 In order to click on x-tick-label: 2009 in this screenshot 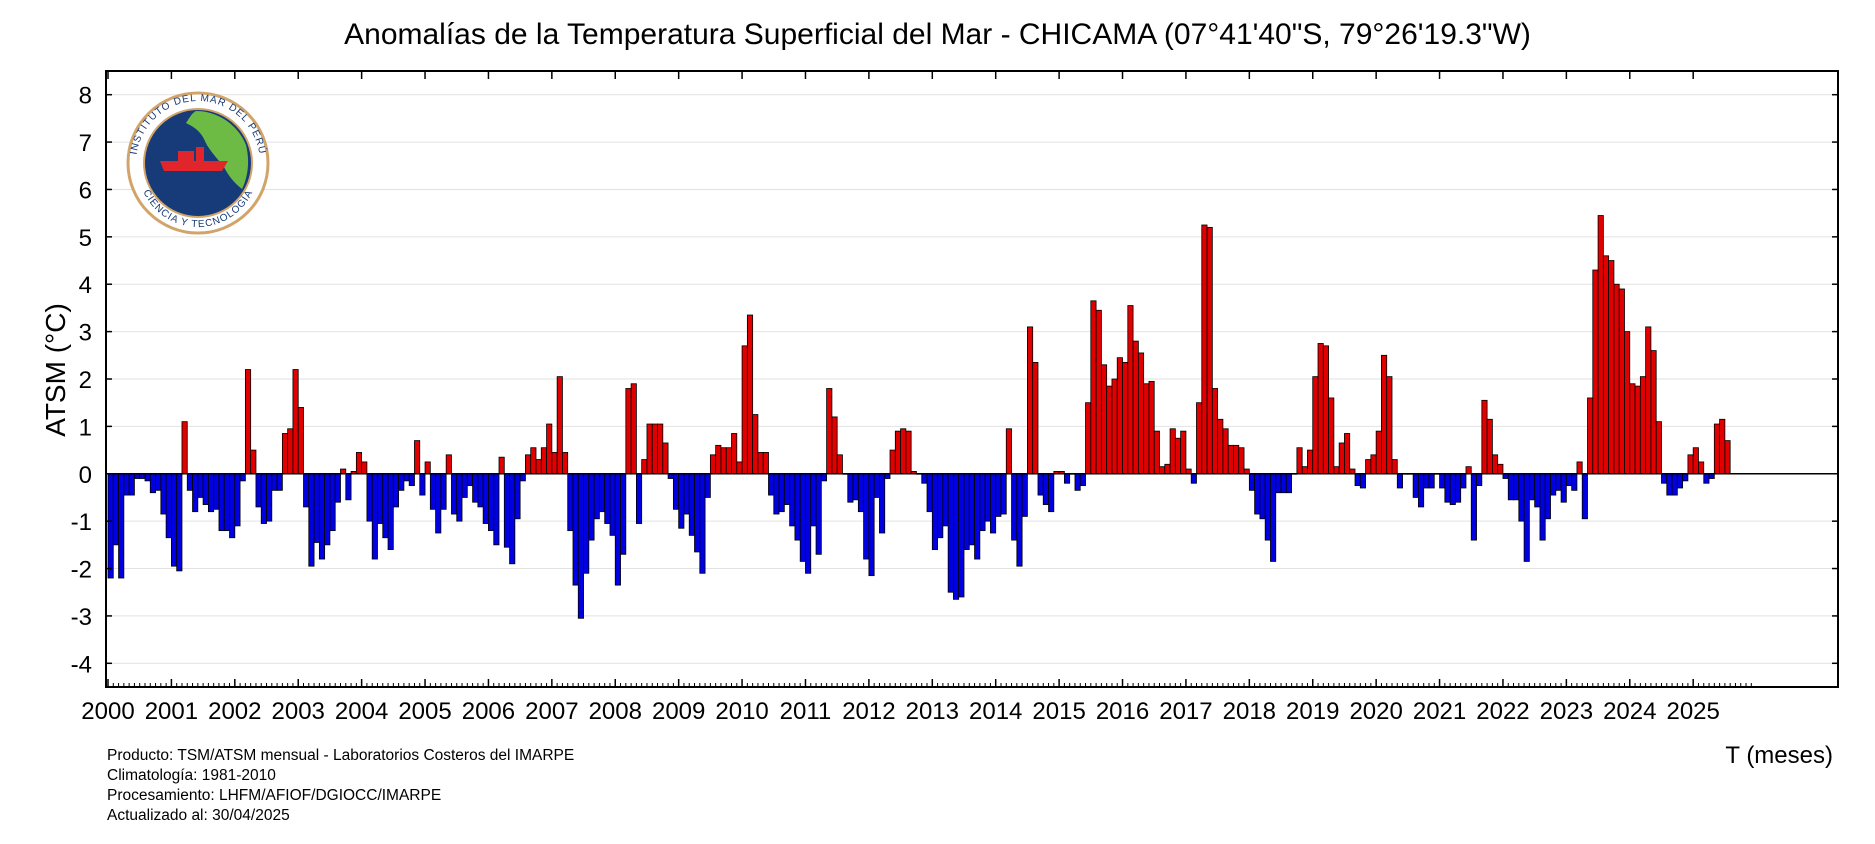, I will do `click(678, 711)`.